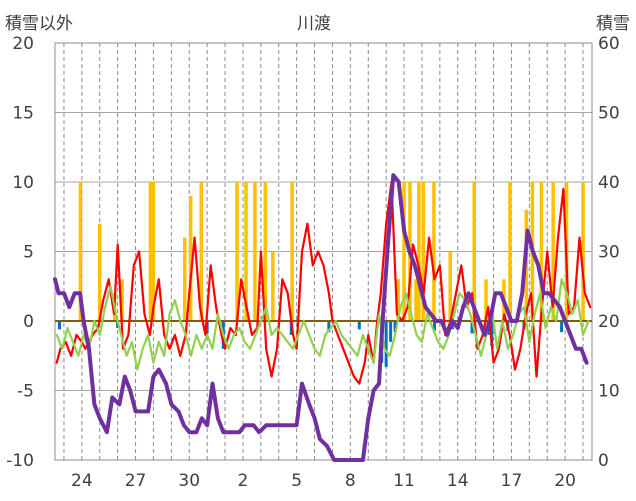 The image size is (636, 501). I want to click on y-right-tick-label: 20, so click(609, 322).